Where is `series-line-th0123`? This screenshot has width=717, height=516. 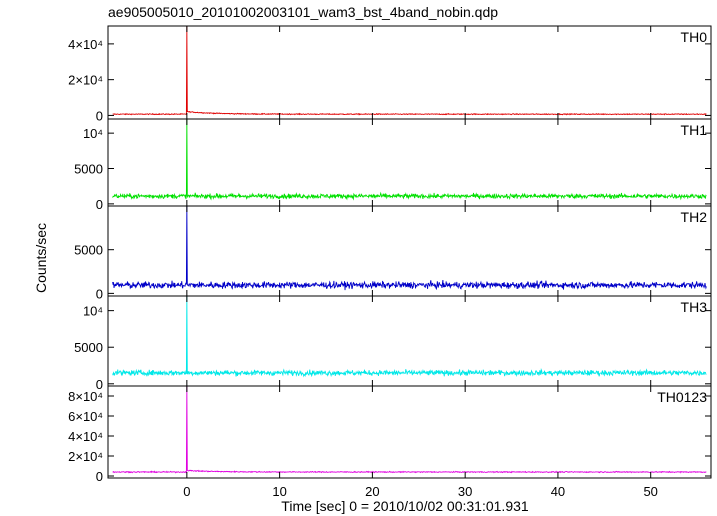 series-line-th0123 is located at coordinates (409, 430).